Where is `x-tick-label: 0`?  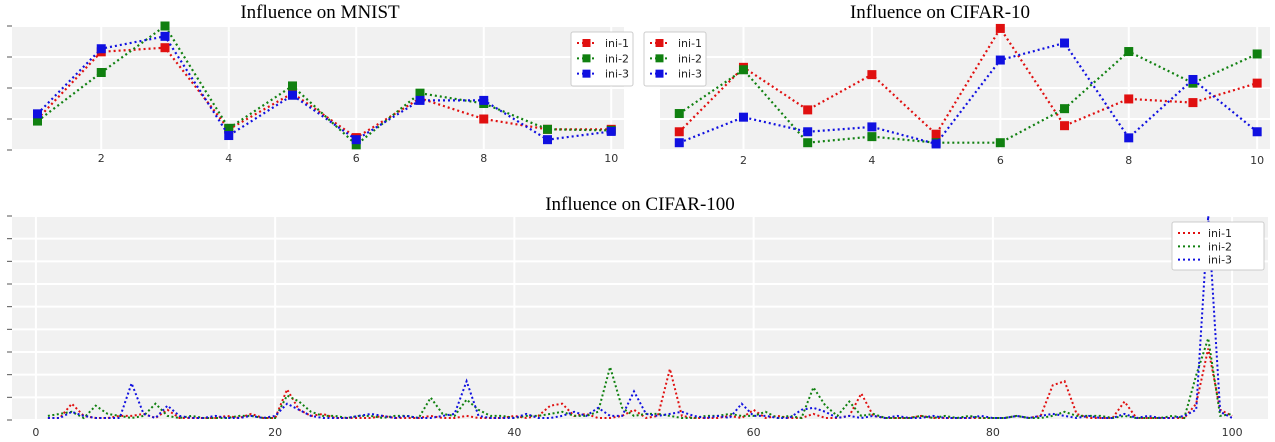 x-tick-label: 0 is located at coordinates (35, 432).